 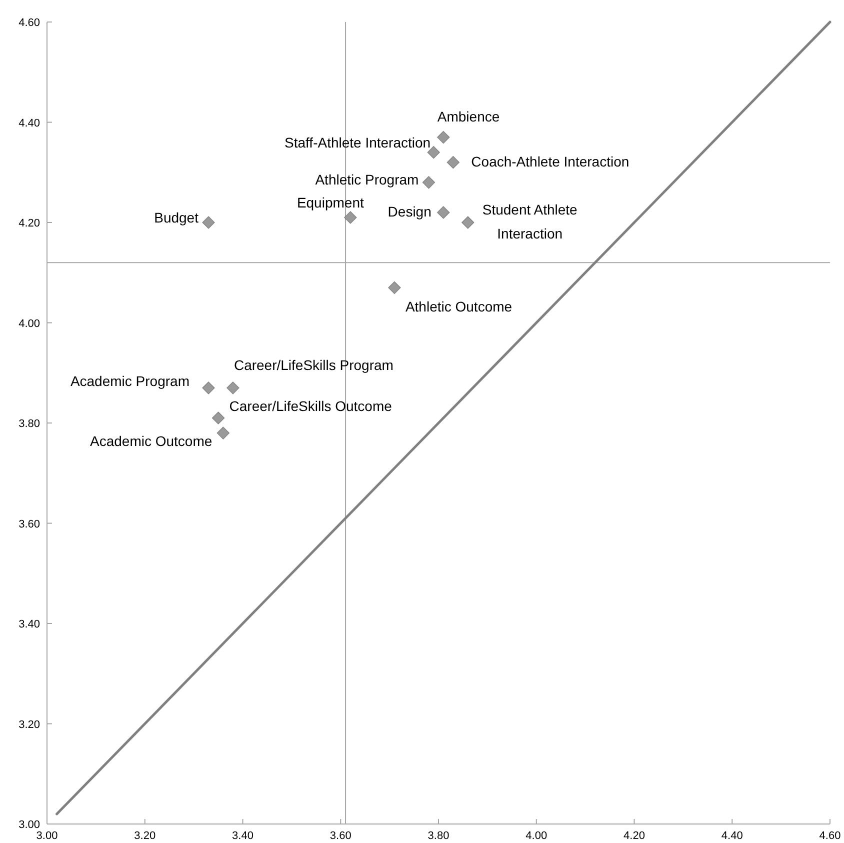 I want to click on x-tick-label: 3.40, so click(x=243, y=836).